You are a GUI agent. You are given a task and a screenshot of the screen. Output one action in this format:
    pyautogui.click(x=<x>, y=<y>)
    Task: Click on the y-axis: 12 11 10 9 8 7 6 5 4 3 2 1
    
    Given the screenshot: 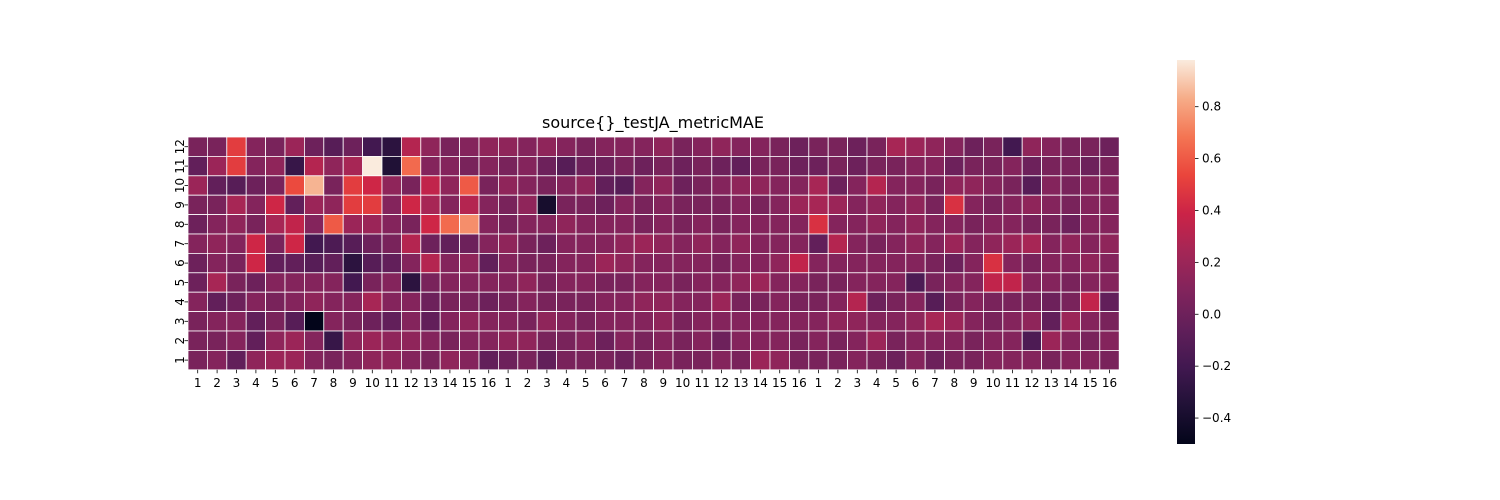 What is the action you would take?
    pyautogui.click(x=180, y=251)
    